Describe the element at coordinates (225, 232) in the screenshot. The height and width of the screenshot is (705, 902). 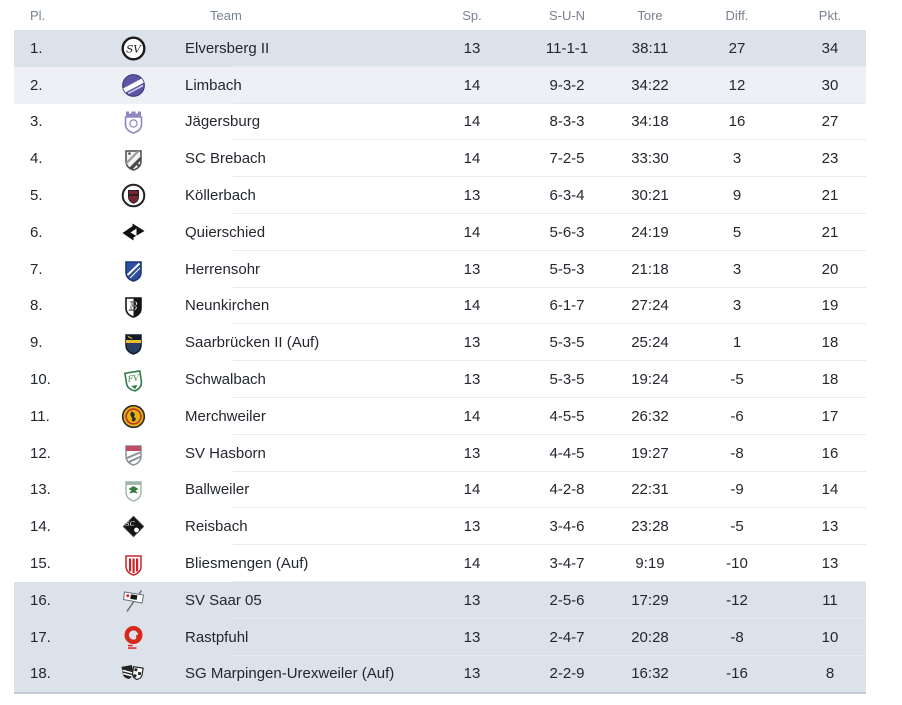
I see `team-name: Quierschied` at that location.